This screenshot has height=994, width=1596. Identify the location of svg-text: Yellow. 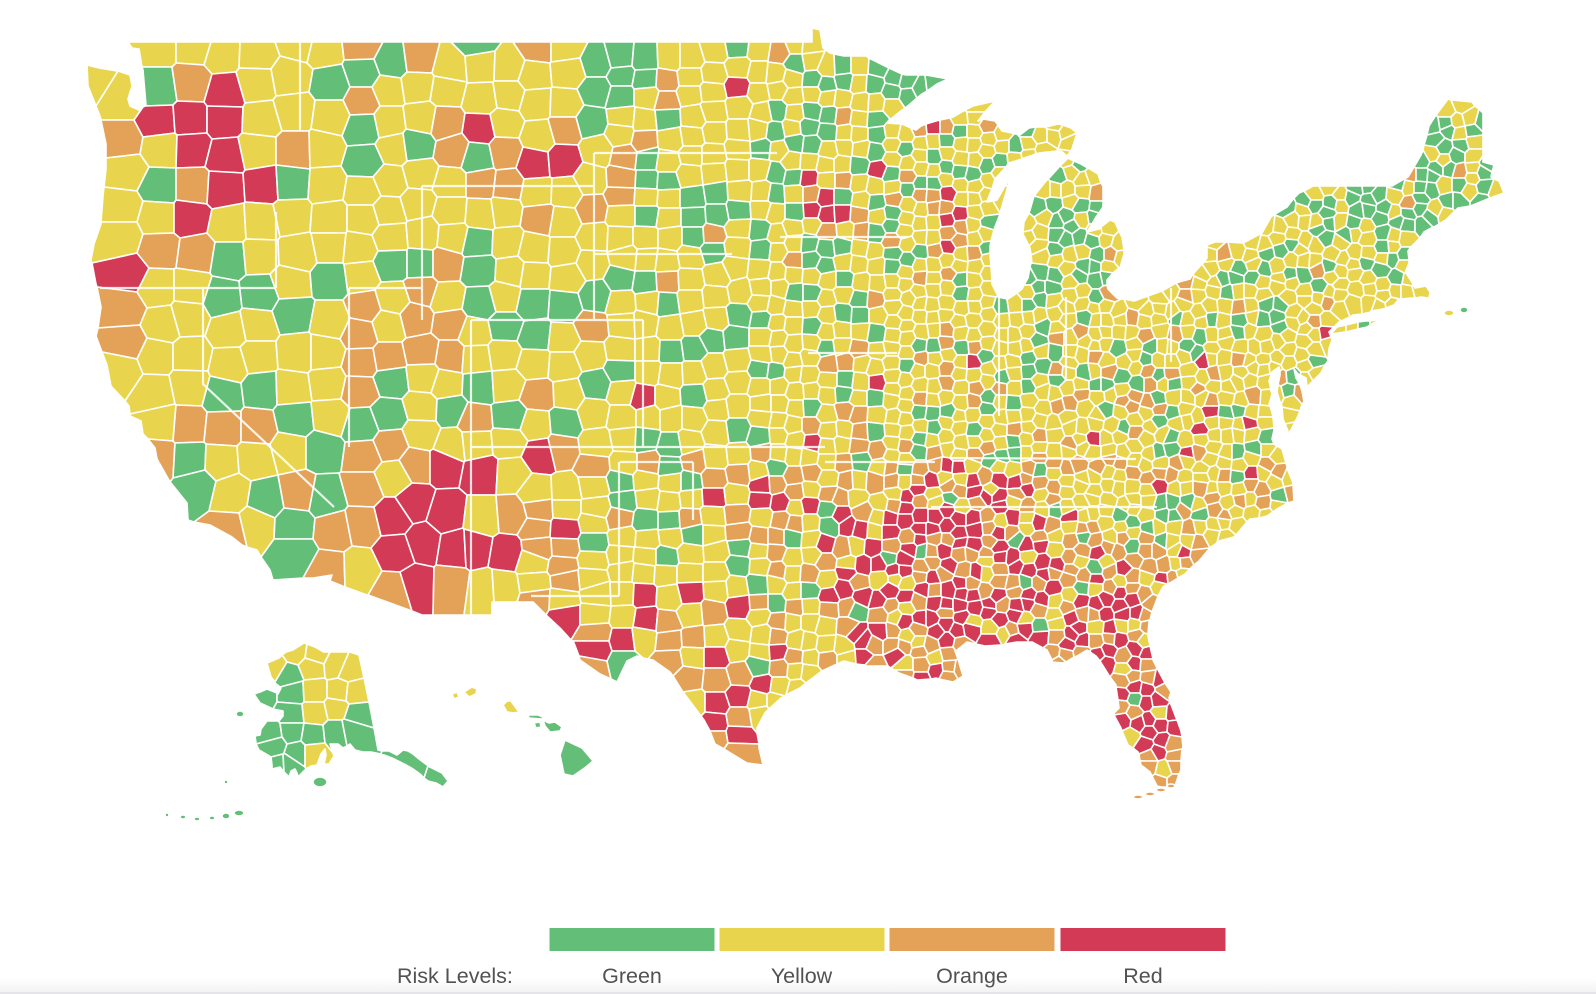
(802, 976).